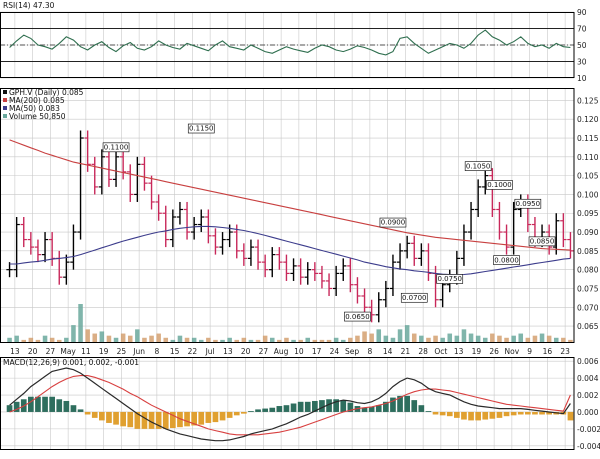 This screenshot has height=459, width=600. Describe the element at coordinates (290, 250) in the screenshot. I see `ma50-line` at that location.